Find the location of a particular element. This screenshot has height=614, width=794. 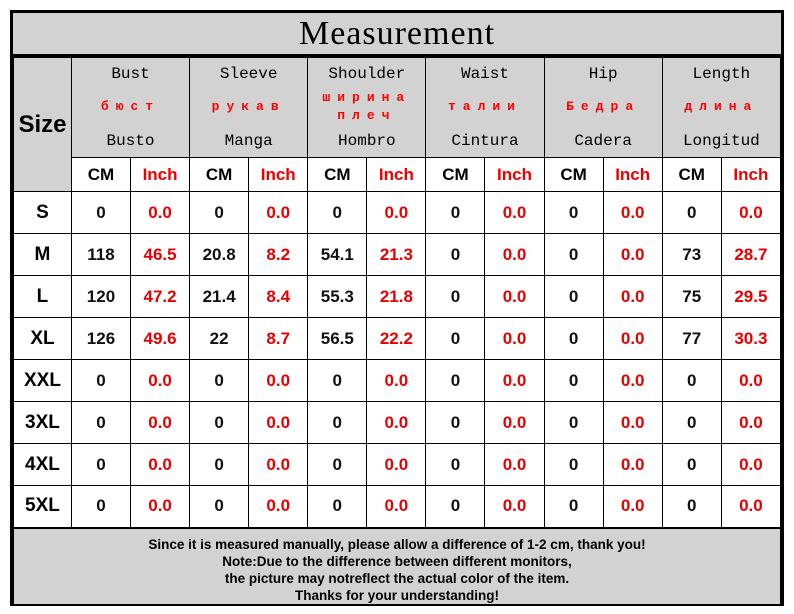

value-inch: 8.4 is located at coordinates (278, 296).